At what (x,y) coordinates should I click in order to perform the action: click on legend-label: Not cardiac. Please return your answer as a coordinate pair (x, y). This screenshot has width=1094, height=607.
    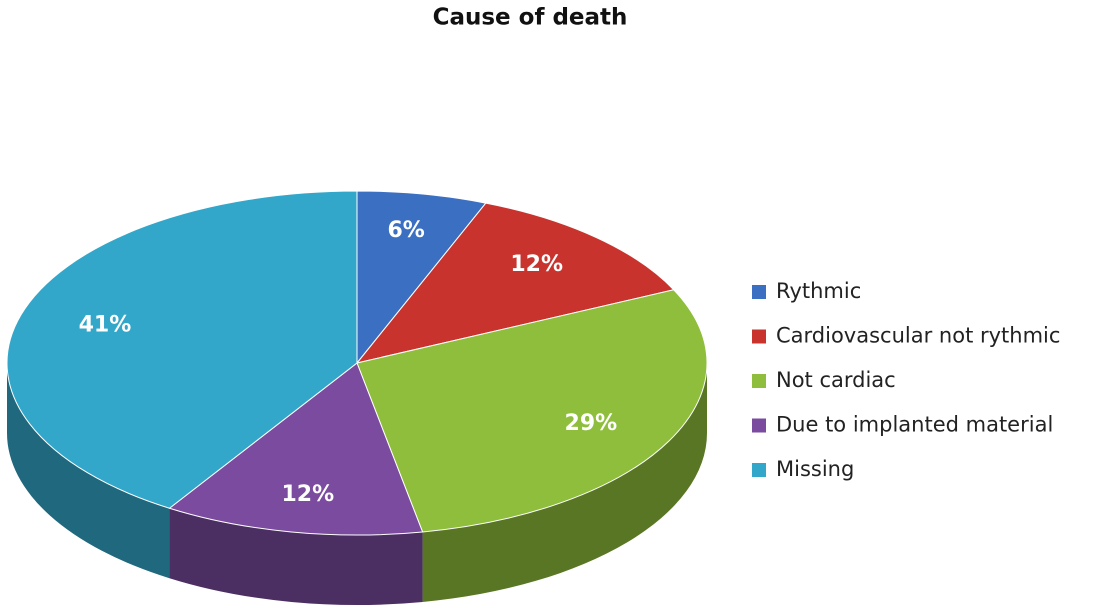
    Looking at the image, I should click on (836, 380).